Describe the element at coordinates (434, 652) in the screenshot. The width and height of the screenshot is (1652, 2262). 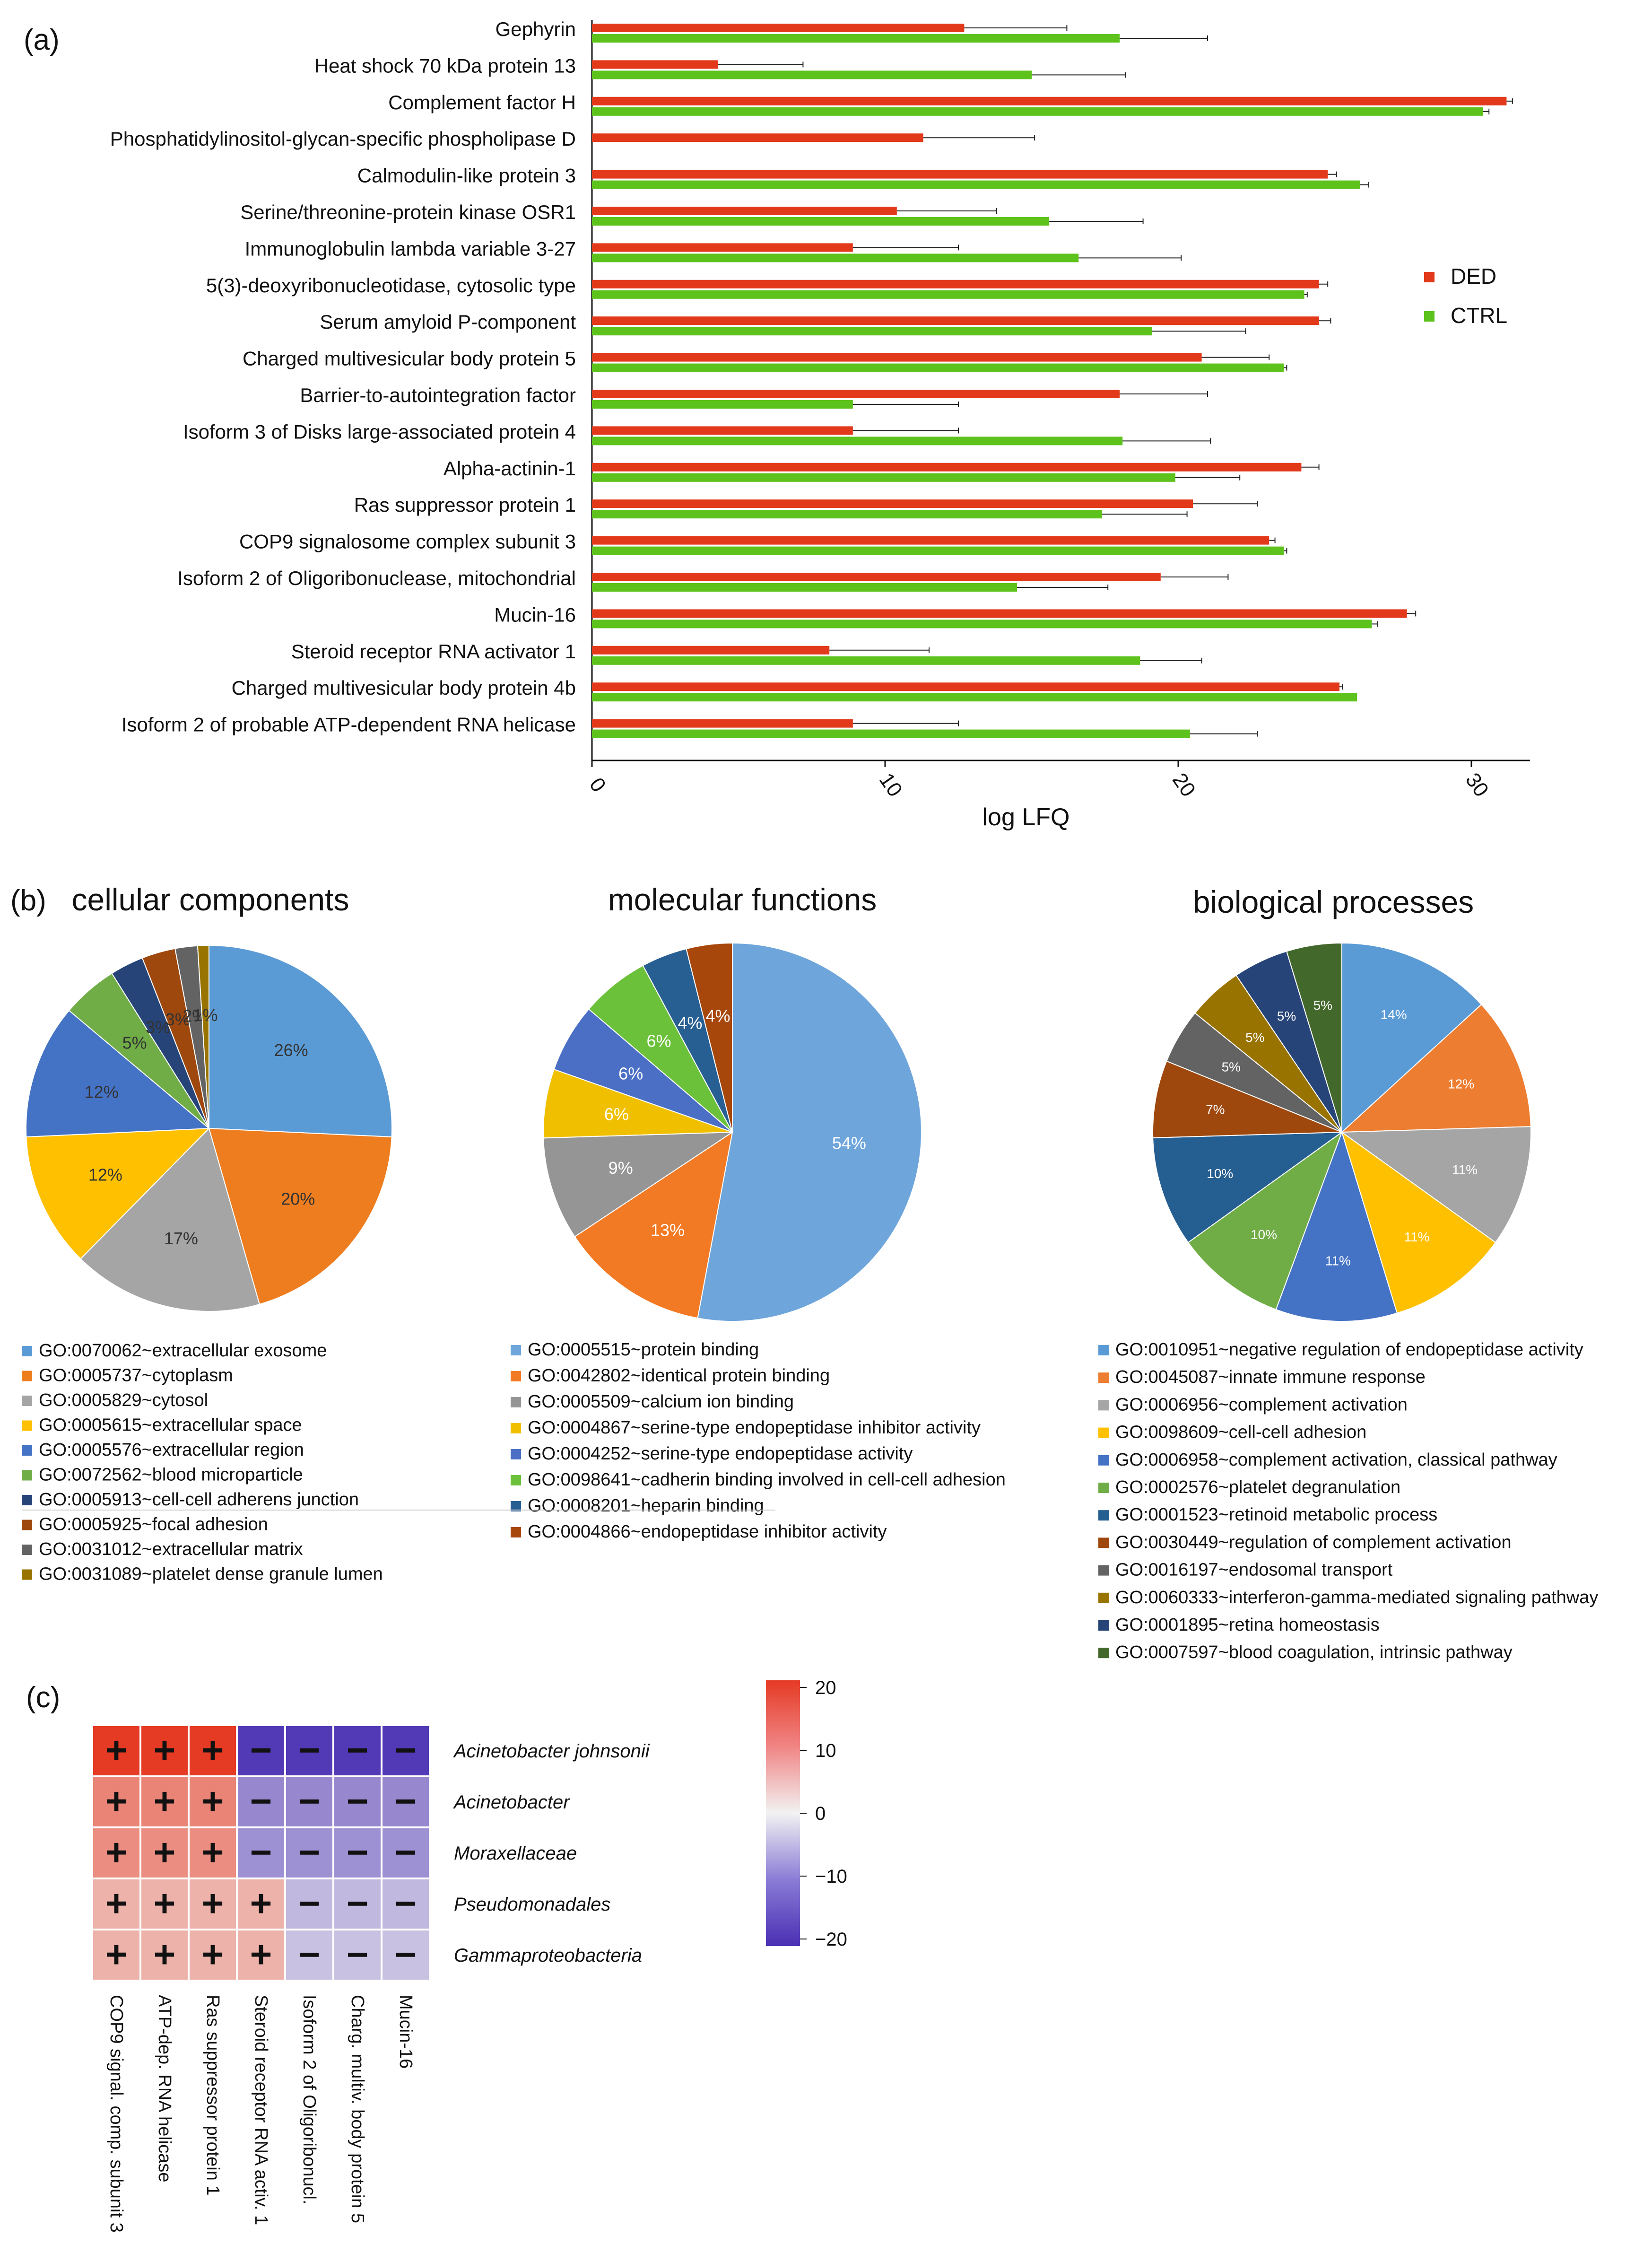
I see `category-label: Steroid receptor RNA activator 1` at that location.